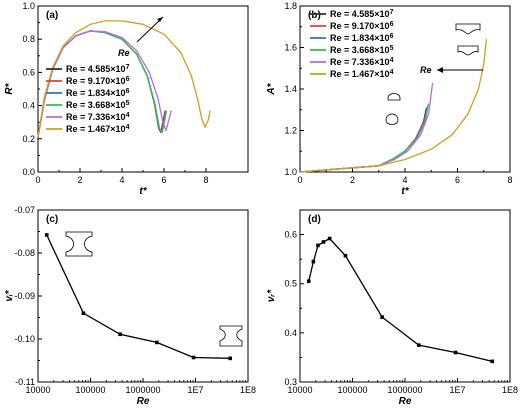 The width and height of the screenshot is (520, 408). I want to click on legend-label-0: Re = 4.585×107, so click(98, 69).